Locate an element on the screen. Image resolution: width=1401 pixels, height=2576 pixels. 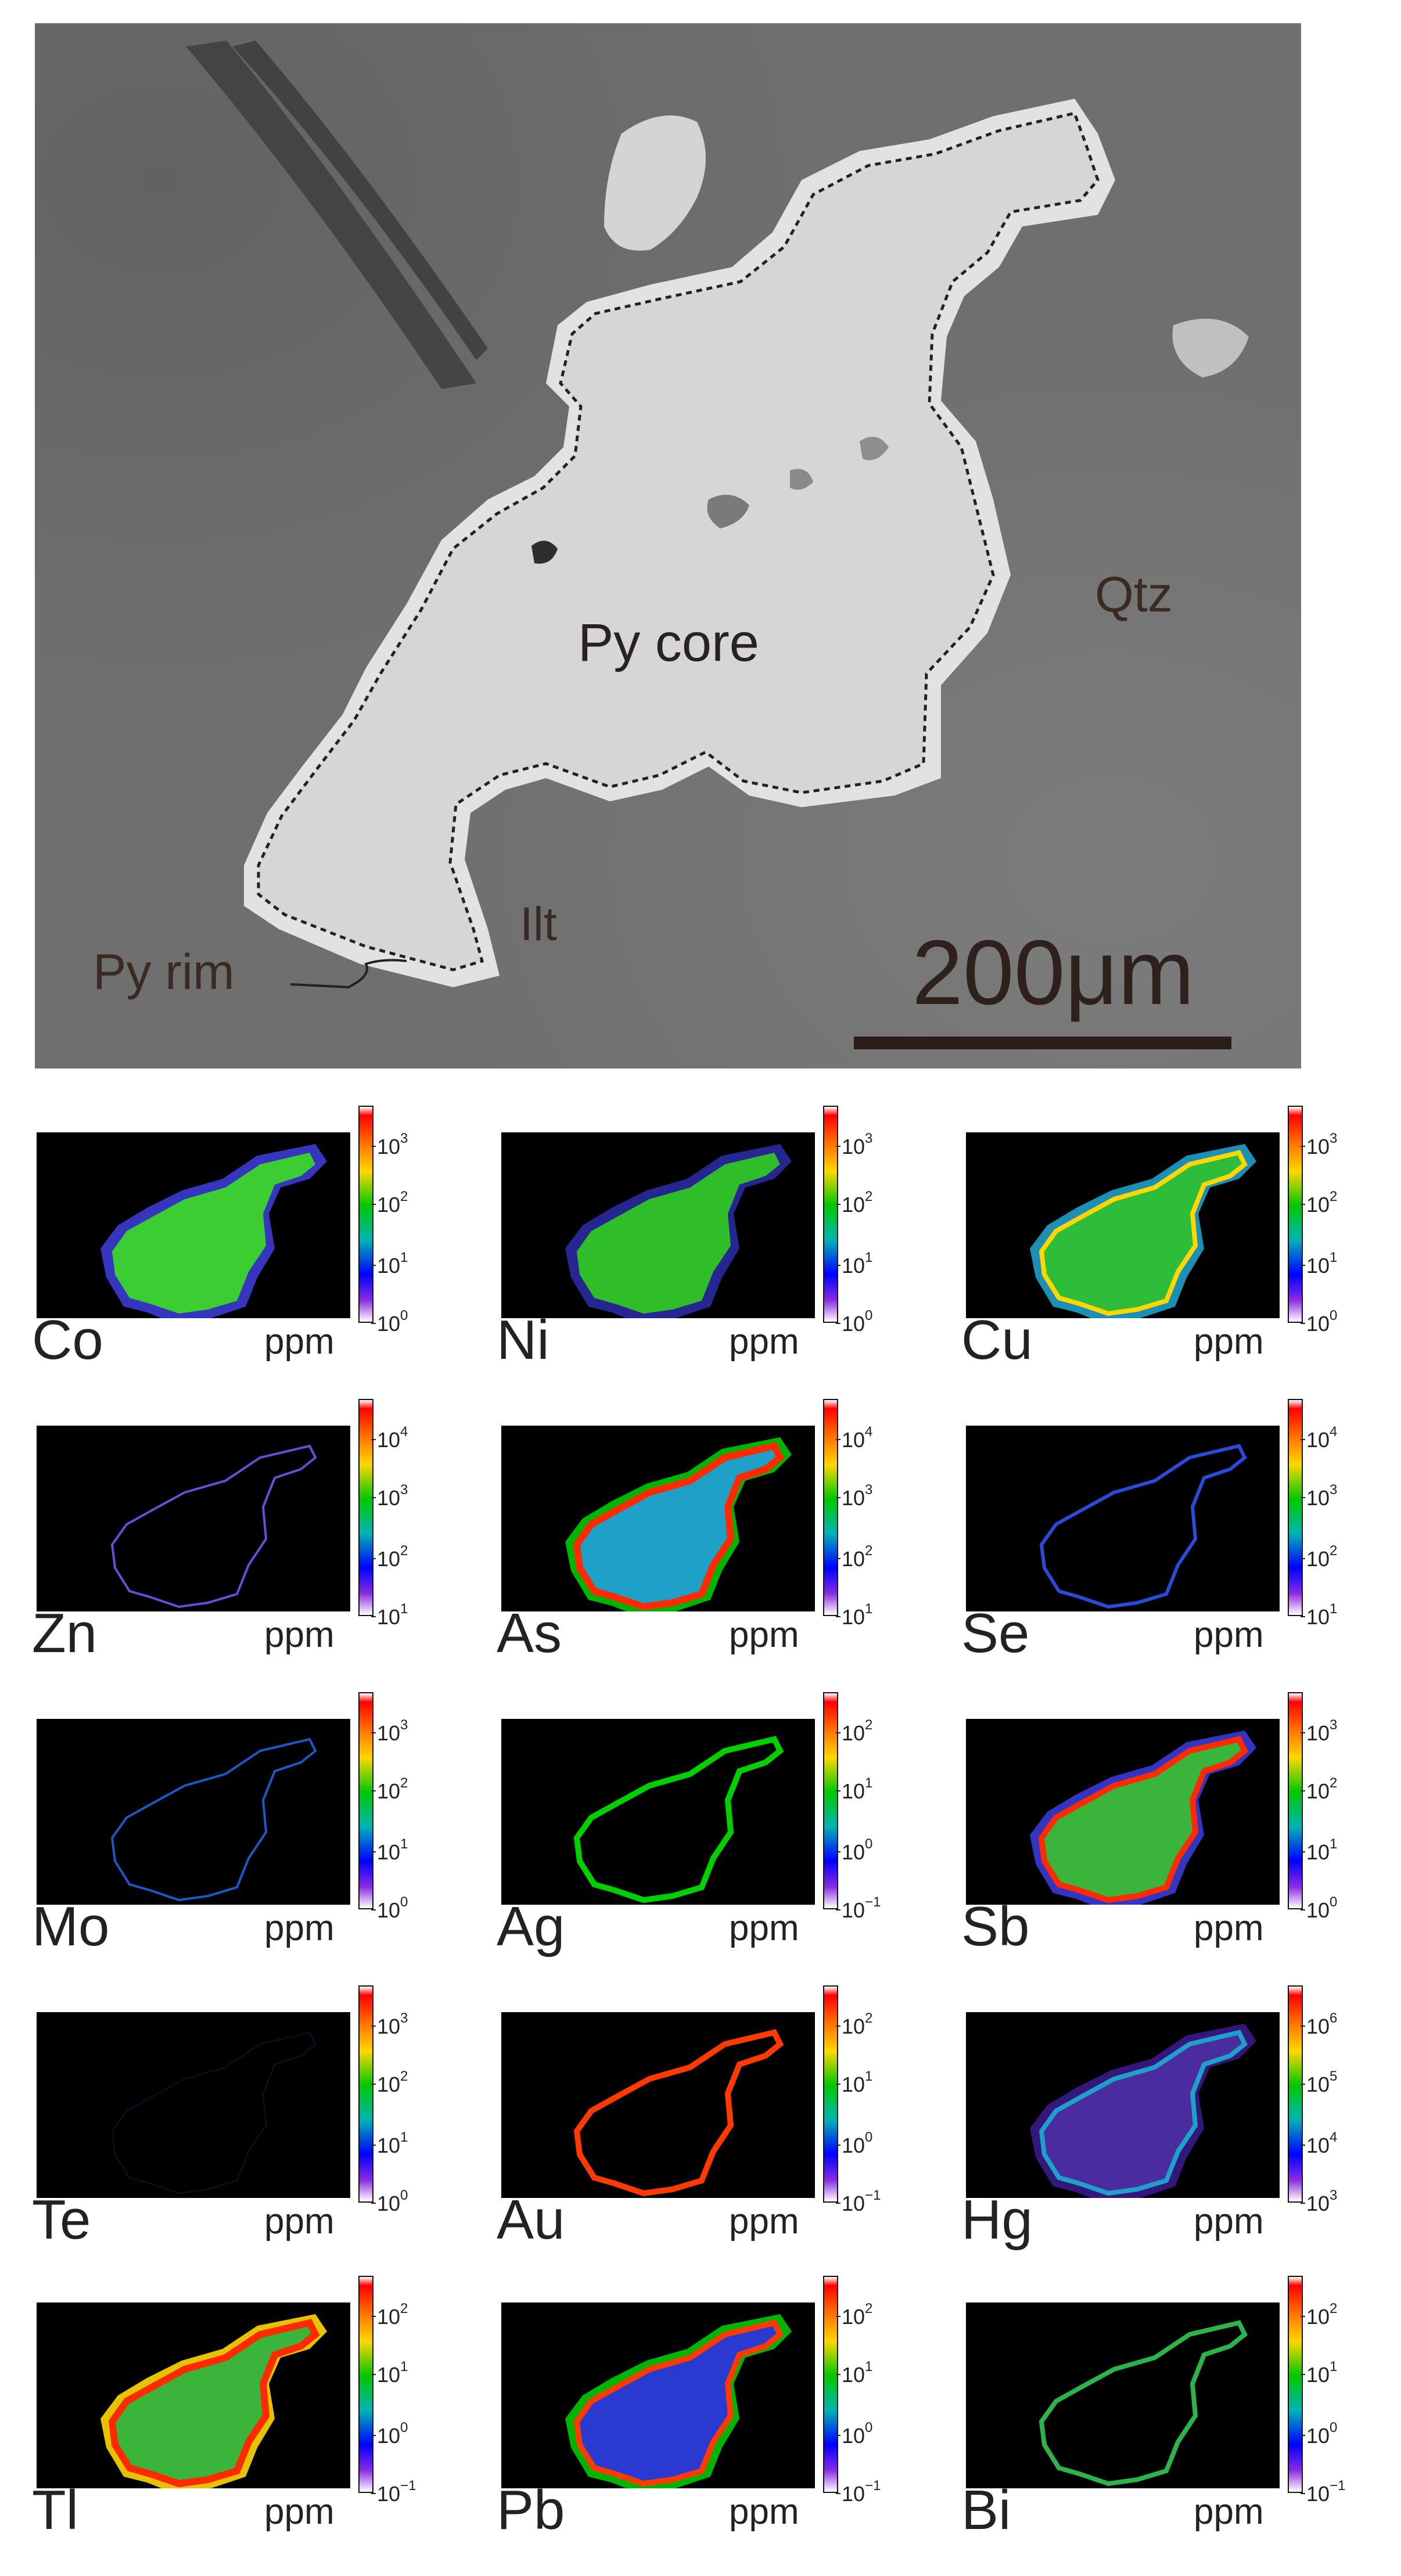
element-map-panel-hg: 10⁶ 10⁵ 10⁴ 10³ Hg ppm is located at coordinates (1181, 2128).